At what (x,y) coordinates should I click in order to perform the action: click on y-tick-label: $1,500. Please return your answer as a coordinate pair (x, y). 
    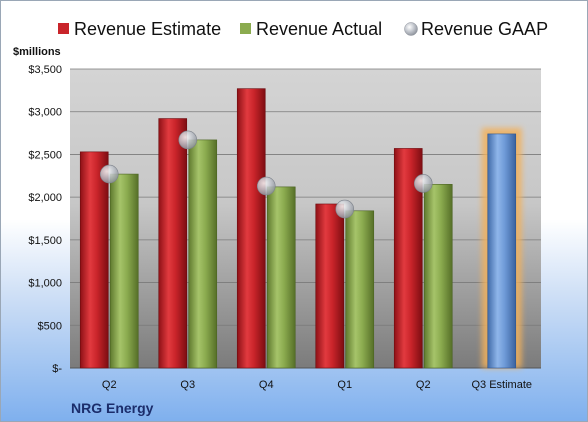
    Looking at the image, I should click on (45, 241).